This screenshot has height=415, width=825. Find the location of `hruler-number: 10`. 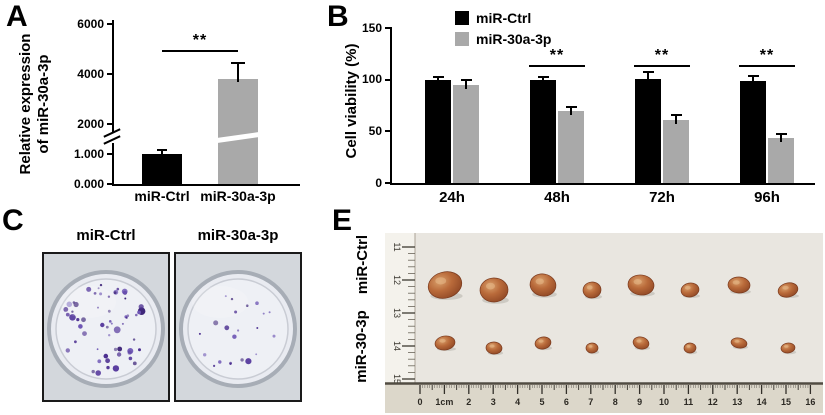

hruler-number: 10 is located at coordinates (664, 402).